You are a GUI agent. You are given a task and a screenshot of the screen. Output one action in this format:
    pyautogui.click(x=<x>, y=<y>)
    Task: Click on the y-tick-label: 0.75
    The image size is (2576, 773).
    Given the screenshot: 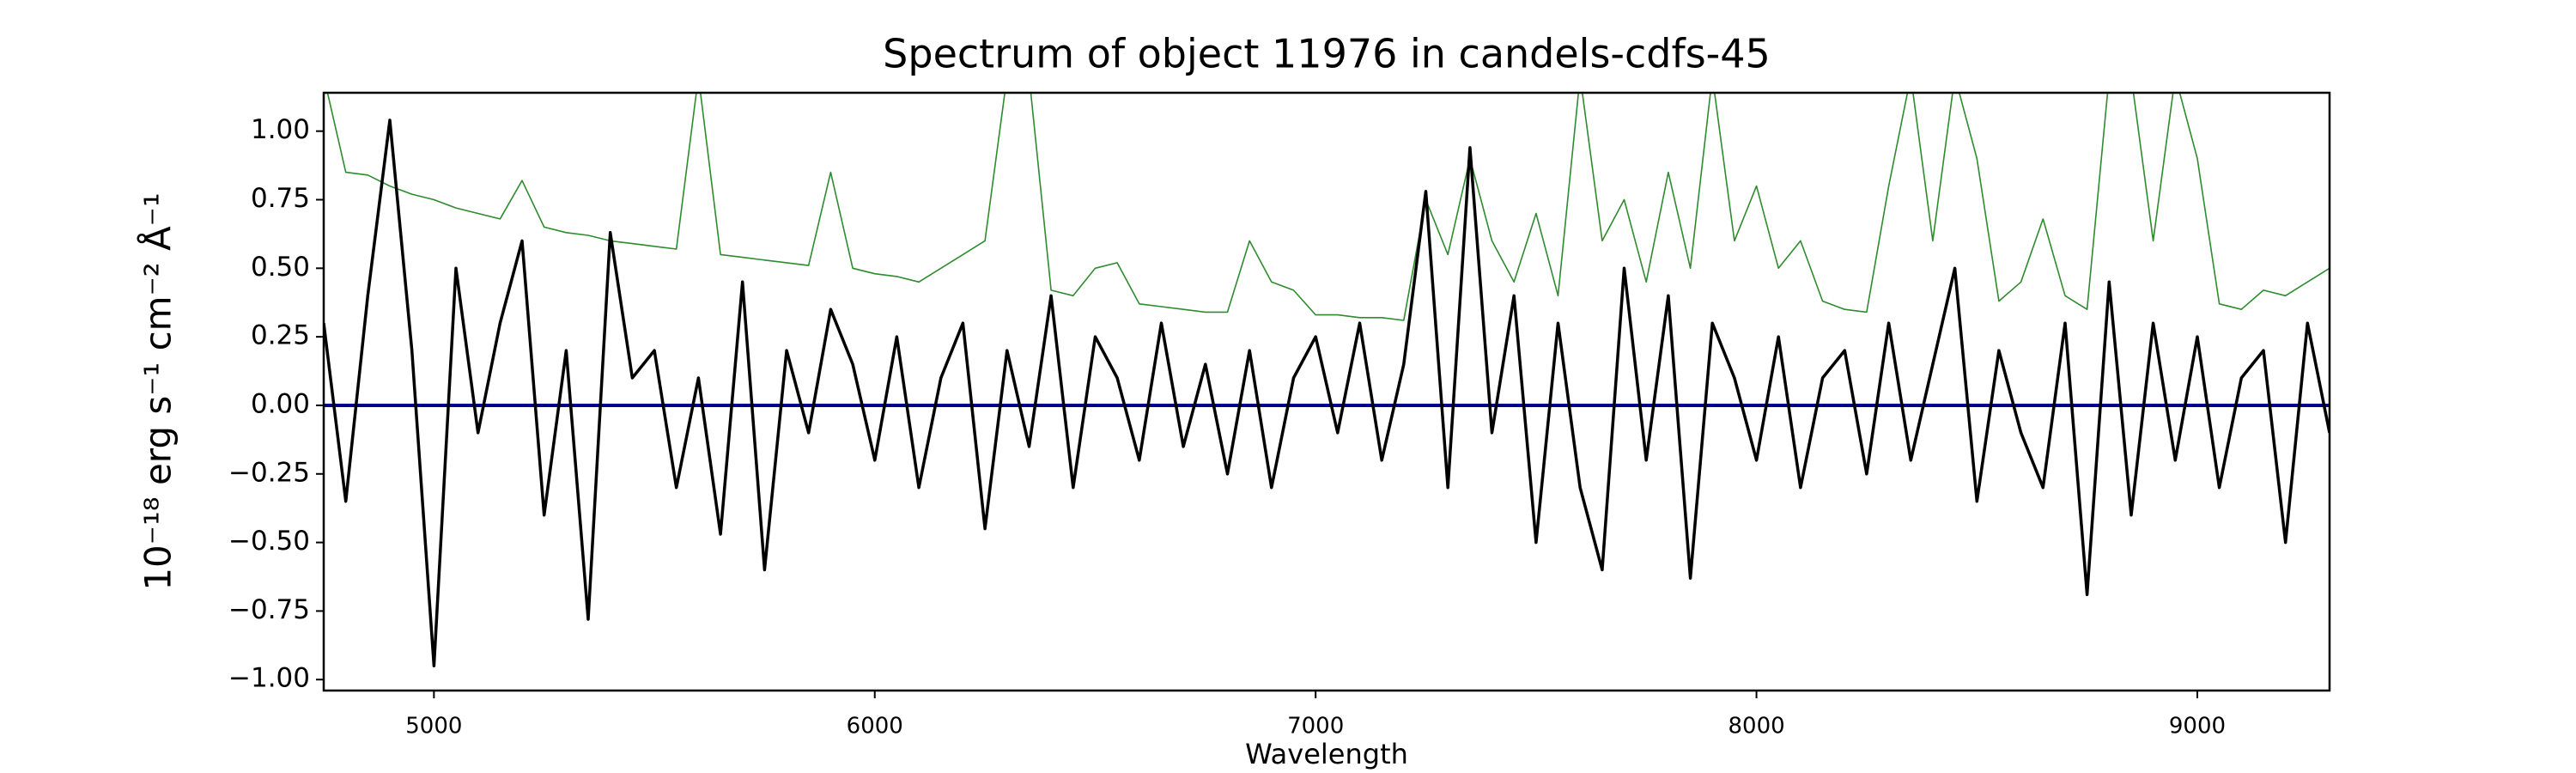 What is the action you would take?
    pyautogui.click(x=280, y=198)
    